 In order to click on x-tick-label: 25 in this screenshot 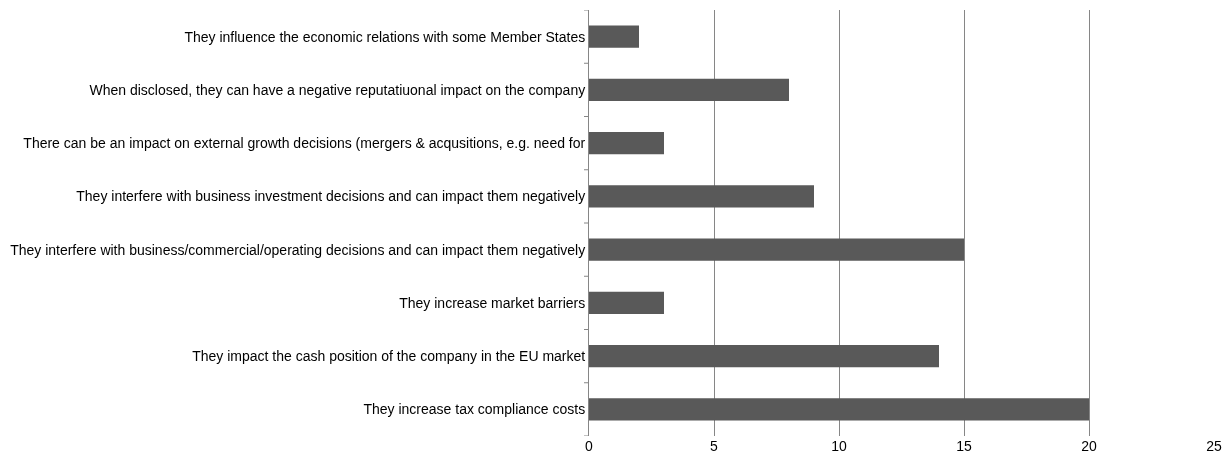, I will do `click(1214, 446)`.